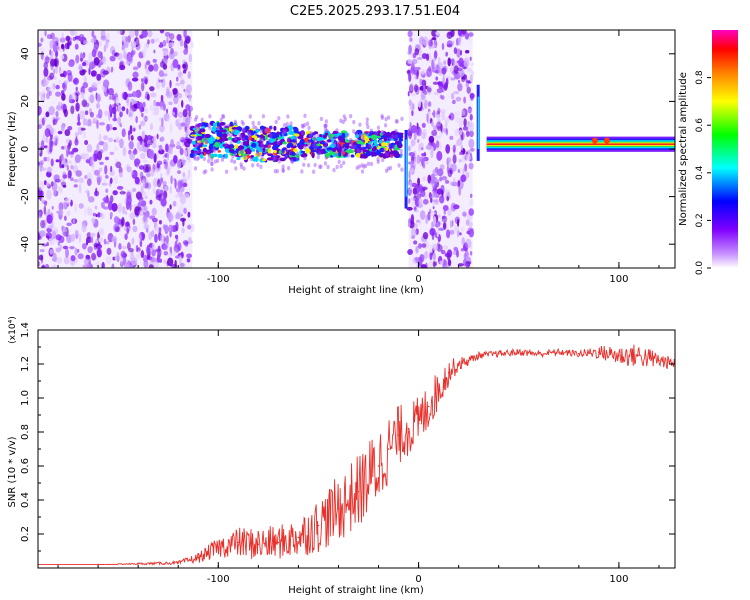 The width and height of the screenshot is (750, 600). I want to click on spectrogram-spike, so click(478, 122).